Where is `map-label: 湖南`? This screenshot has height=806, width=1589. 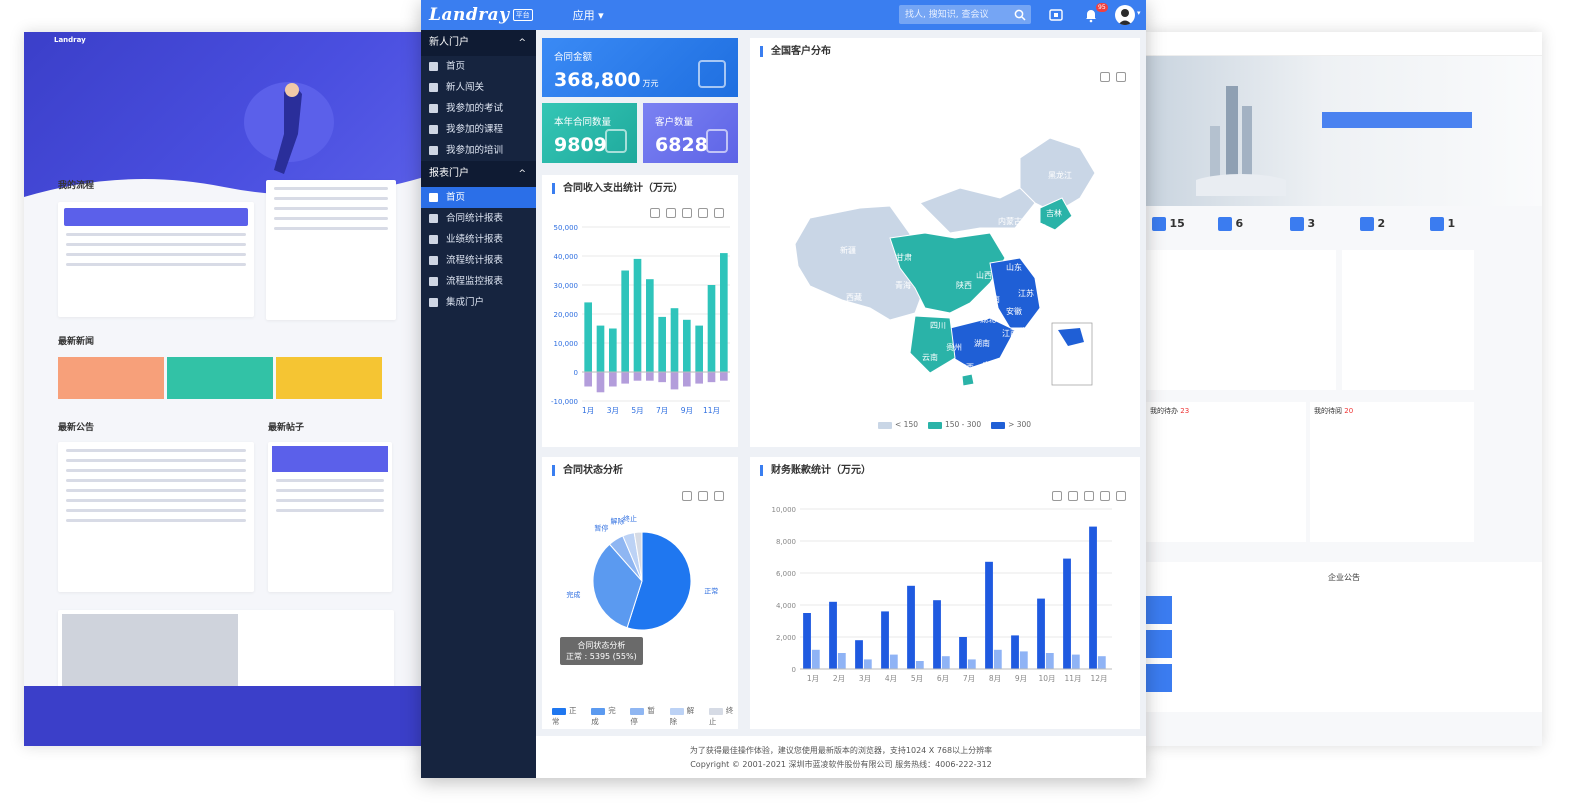 map-label: 湖南 is located at coordinates (982, 343).